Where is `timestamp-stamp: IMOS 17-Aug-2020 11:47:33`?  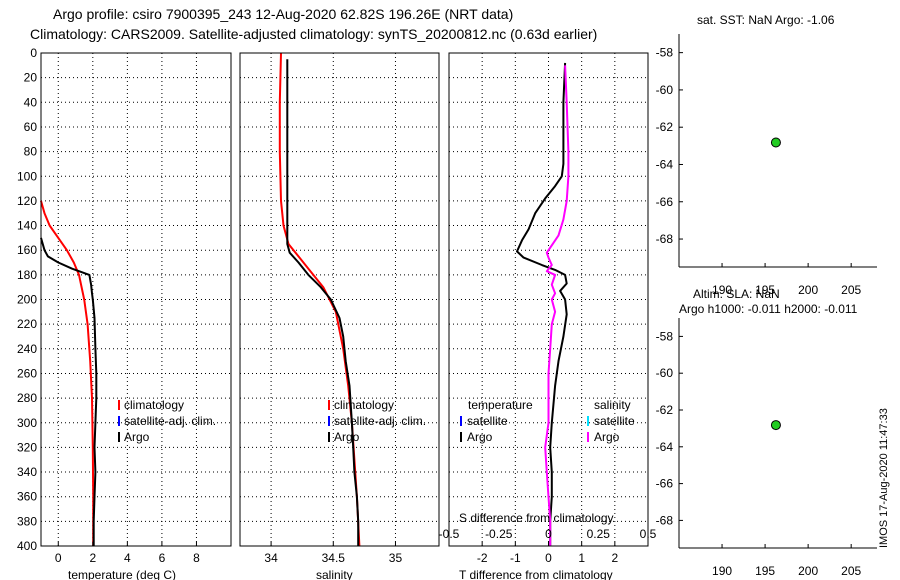 timestamp-stamp: IMOS 17-Aug-2020 11:47:33 is located at coordinates (884, 478).